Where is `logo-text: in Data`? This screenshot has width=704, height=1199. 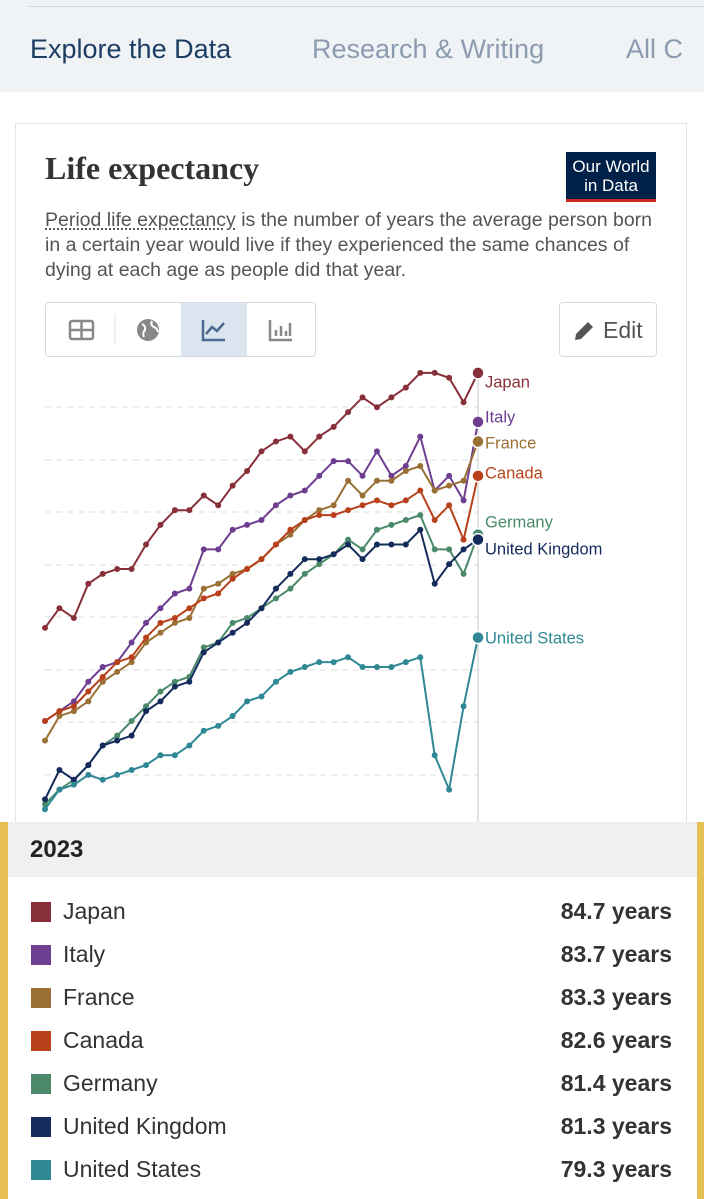
logo-text: in Data is located at coordinates (611, 185).